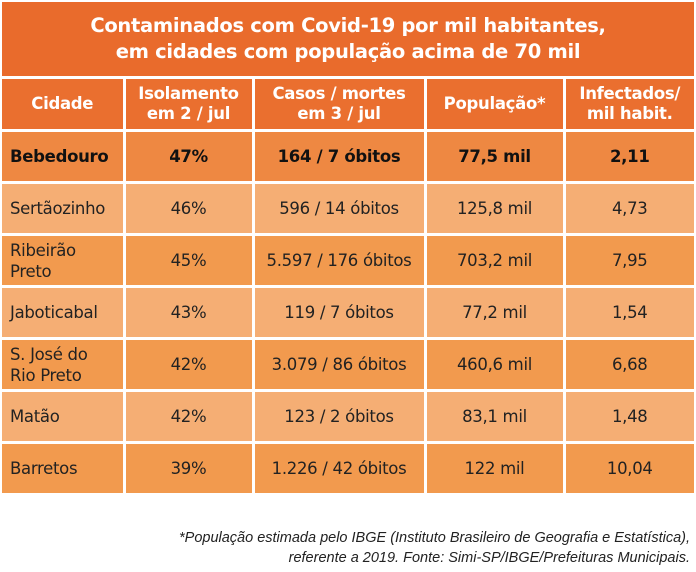 This screenshot has width=696, height=572. Describe the element at coordinates (494, 468) in the screenshot. I see `cell-populacao: 122 mil` at that location.